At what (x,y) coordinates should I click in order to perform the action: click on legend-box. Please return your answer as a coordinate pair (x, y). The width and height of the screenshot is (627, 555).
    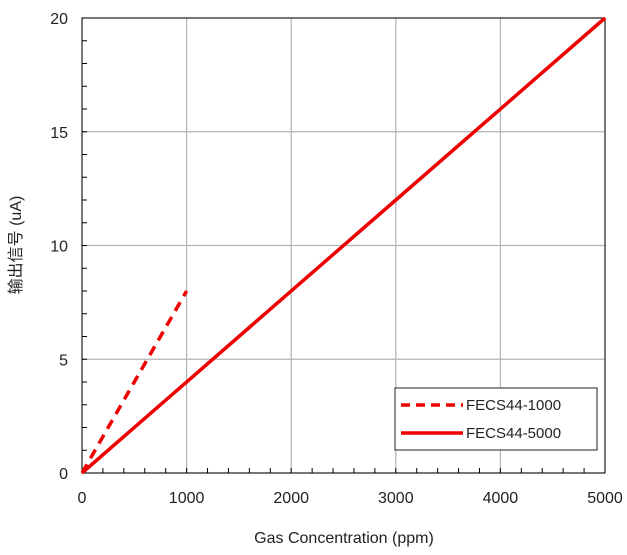
    Looking at the image, I should click on (496, 419).